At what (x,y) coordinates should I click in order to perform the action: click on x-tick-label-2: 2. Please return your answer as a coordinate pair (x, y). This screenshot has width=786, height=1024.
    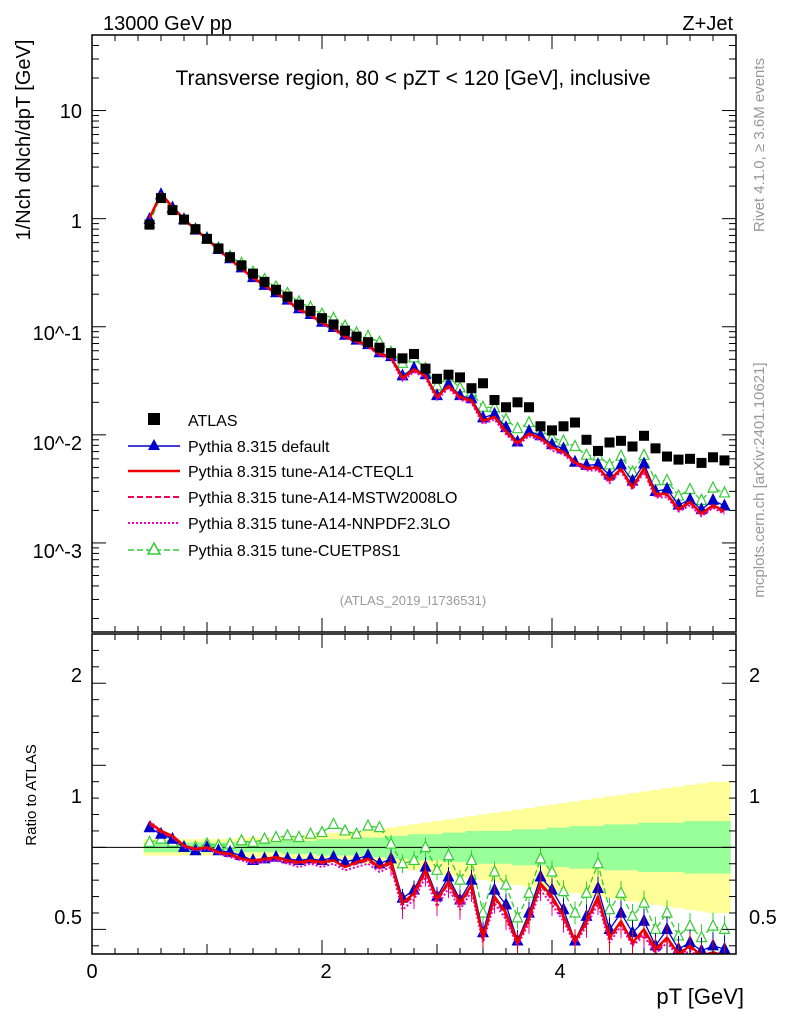
    Looking at the image, I should click on (325, 972).